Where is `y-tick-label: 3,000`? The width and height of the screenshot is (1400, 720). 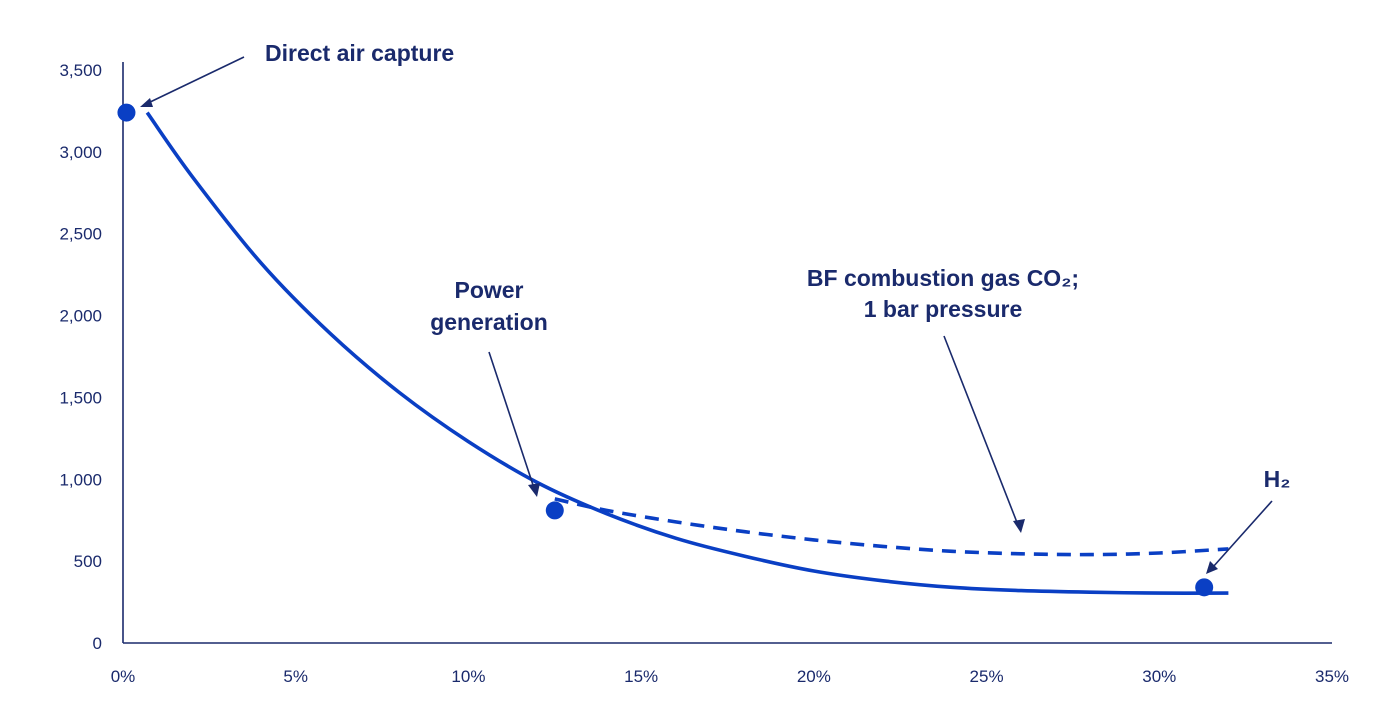 y-tick-label: 3,000 is located at coordinates (80, 152).